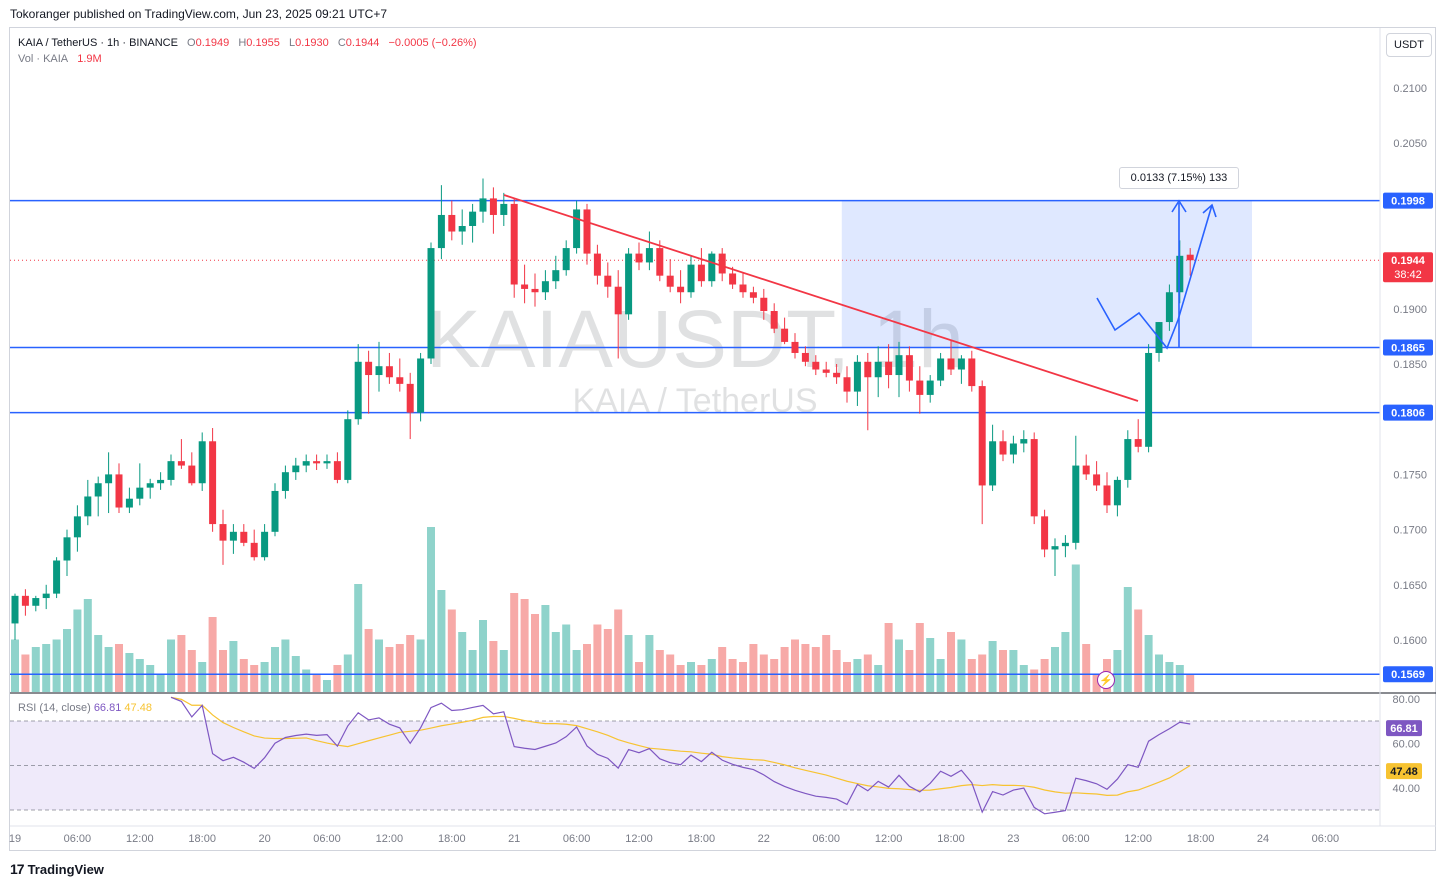  What do you see at coordinates (17, 869) in the screenshot?
I see `tradingview-logo-icon: 17` at bounding box center [17, 869].